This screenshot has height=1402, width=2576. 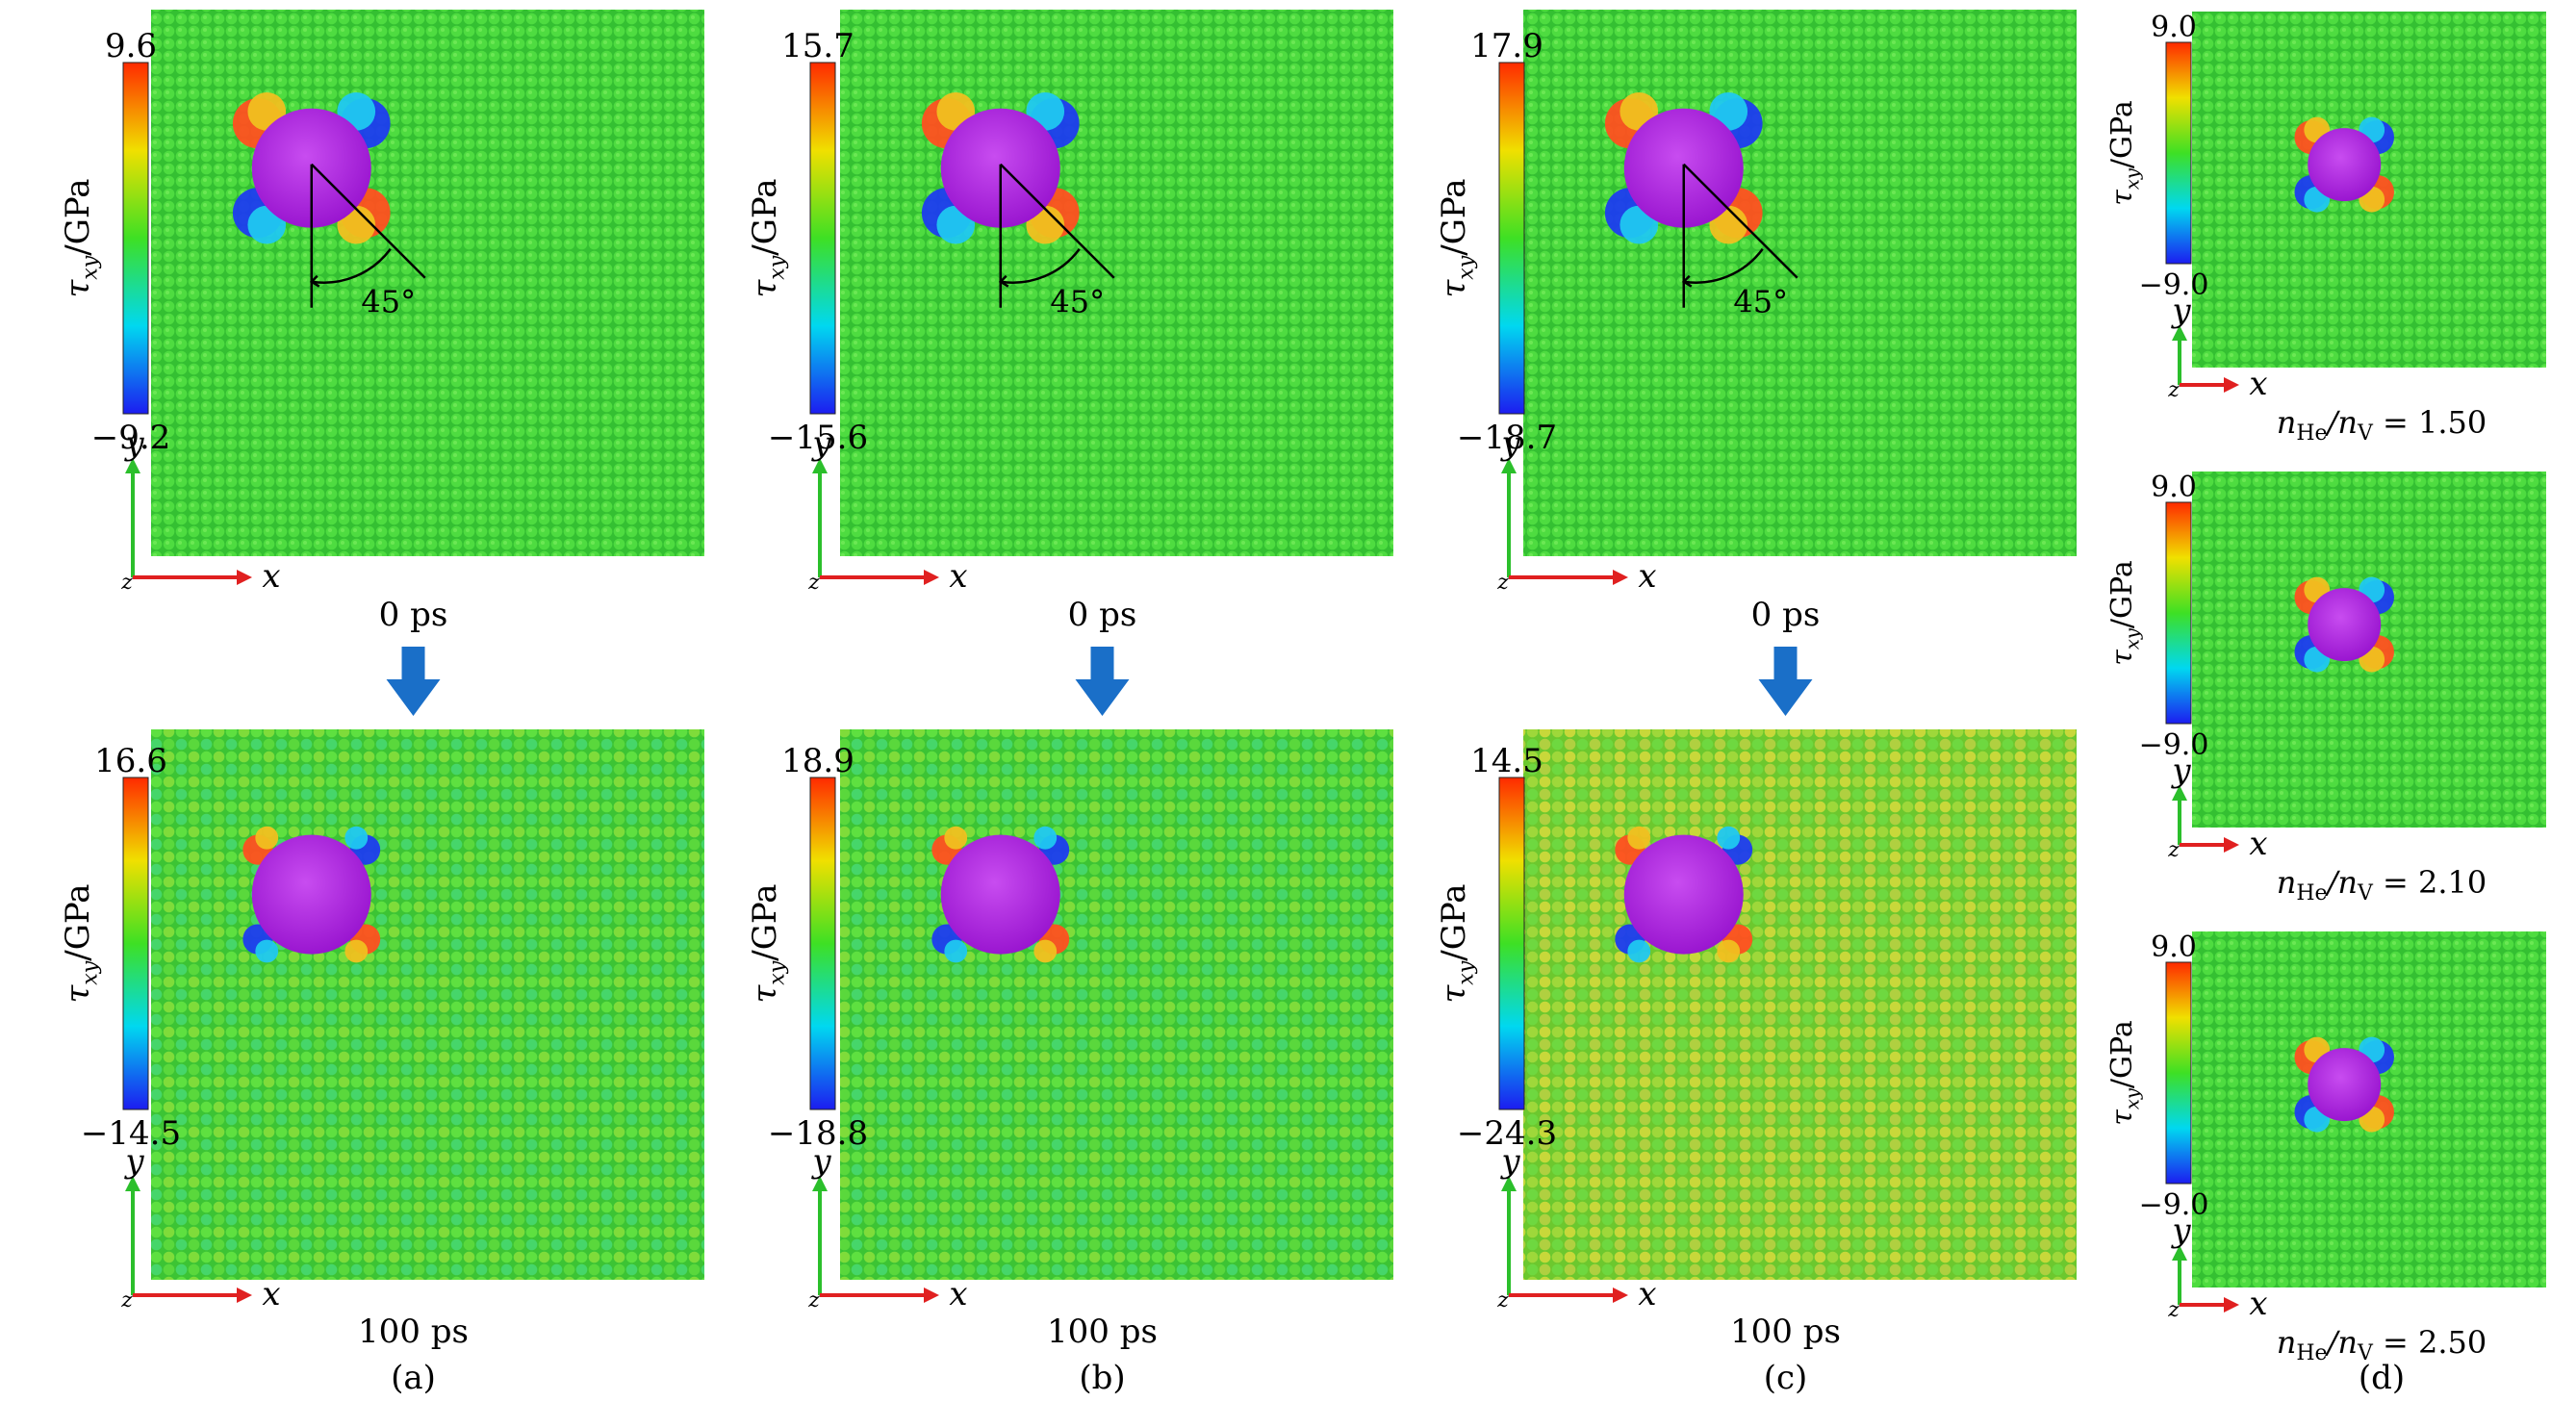 I want to click on panel-2-bottom-axes: x y z, so click(x=1576, y=1227).